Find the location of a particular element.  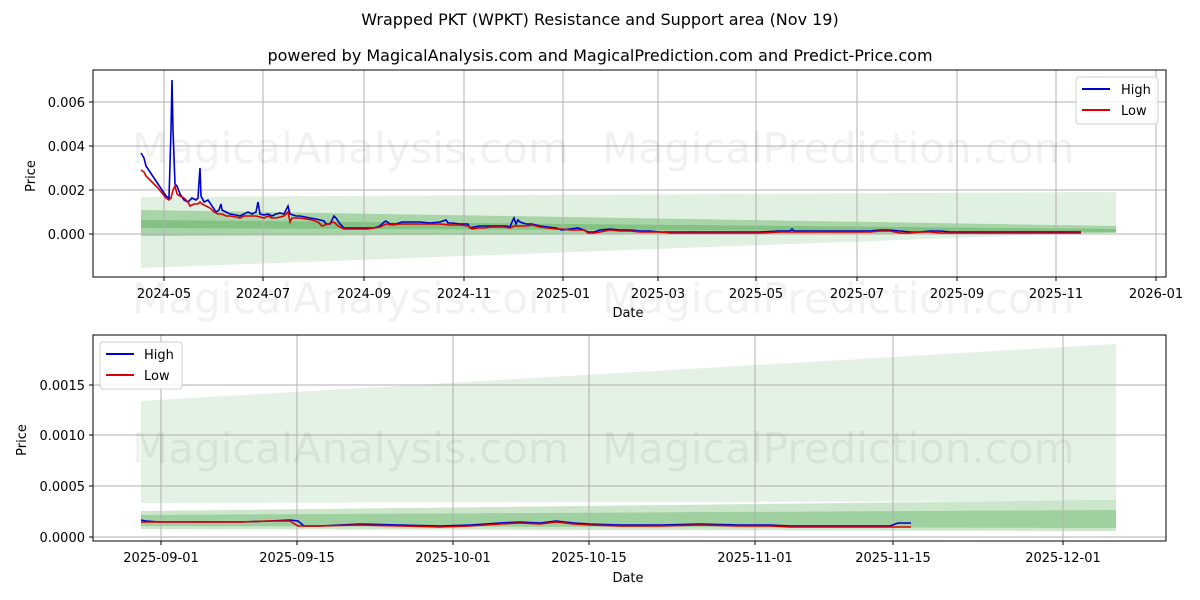

bottom-low-line is located at coordinates (526, 524).